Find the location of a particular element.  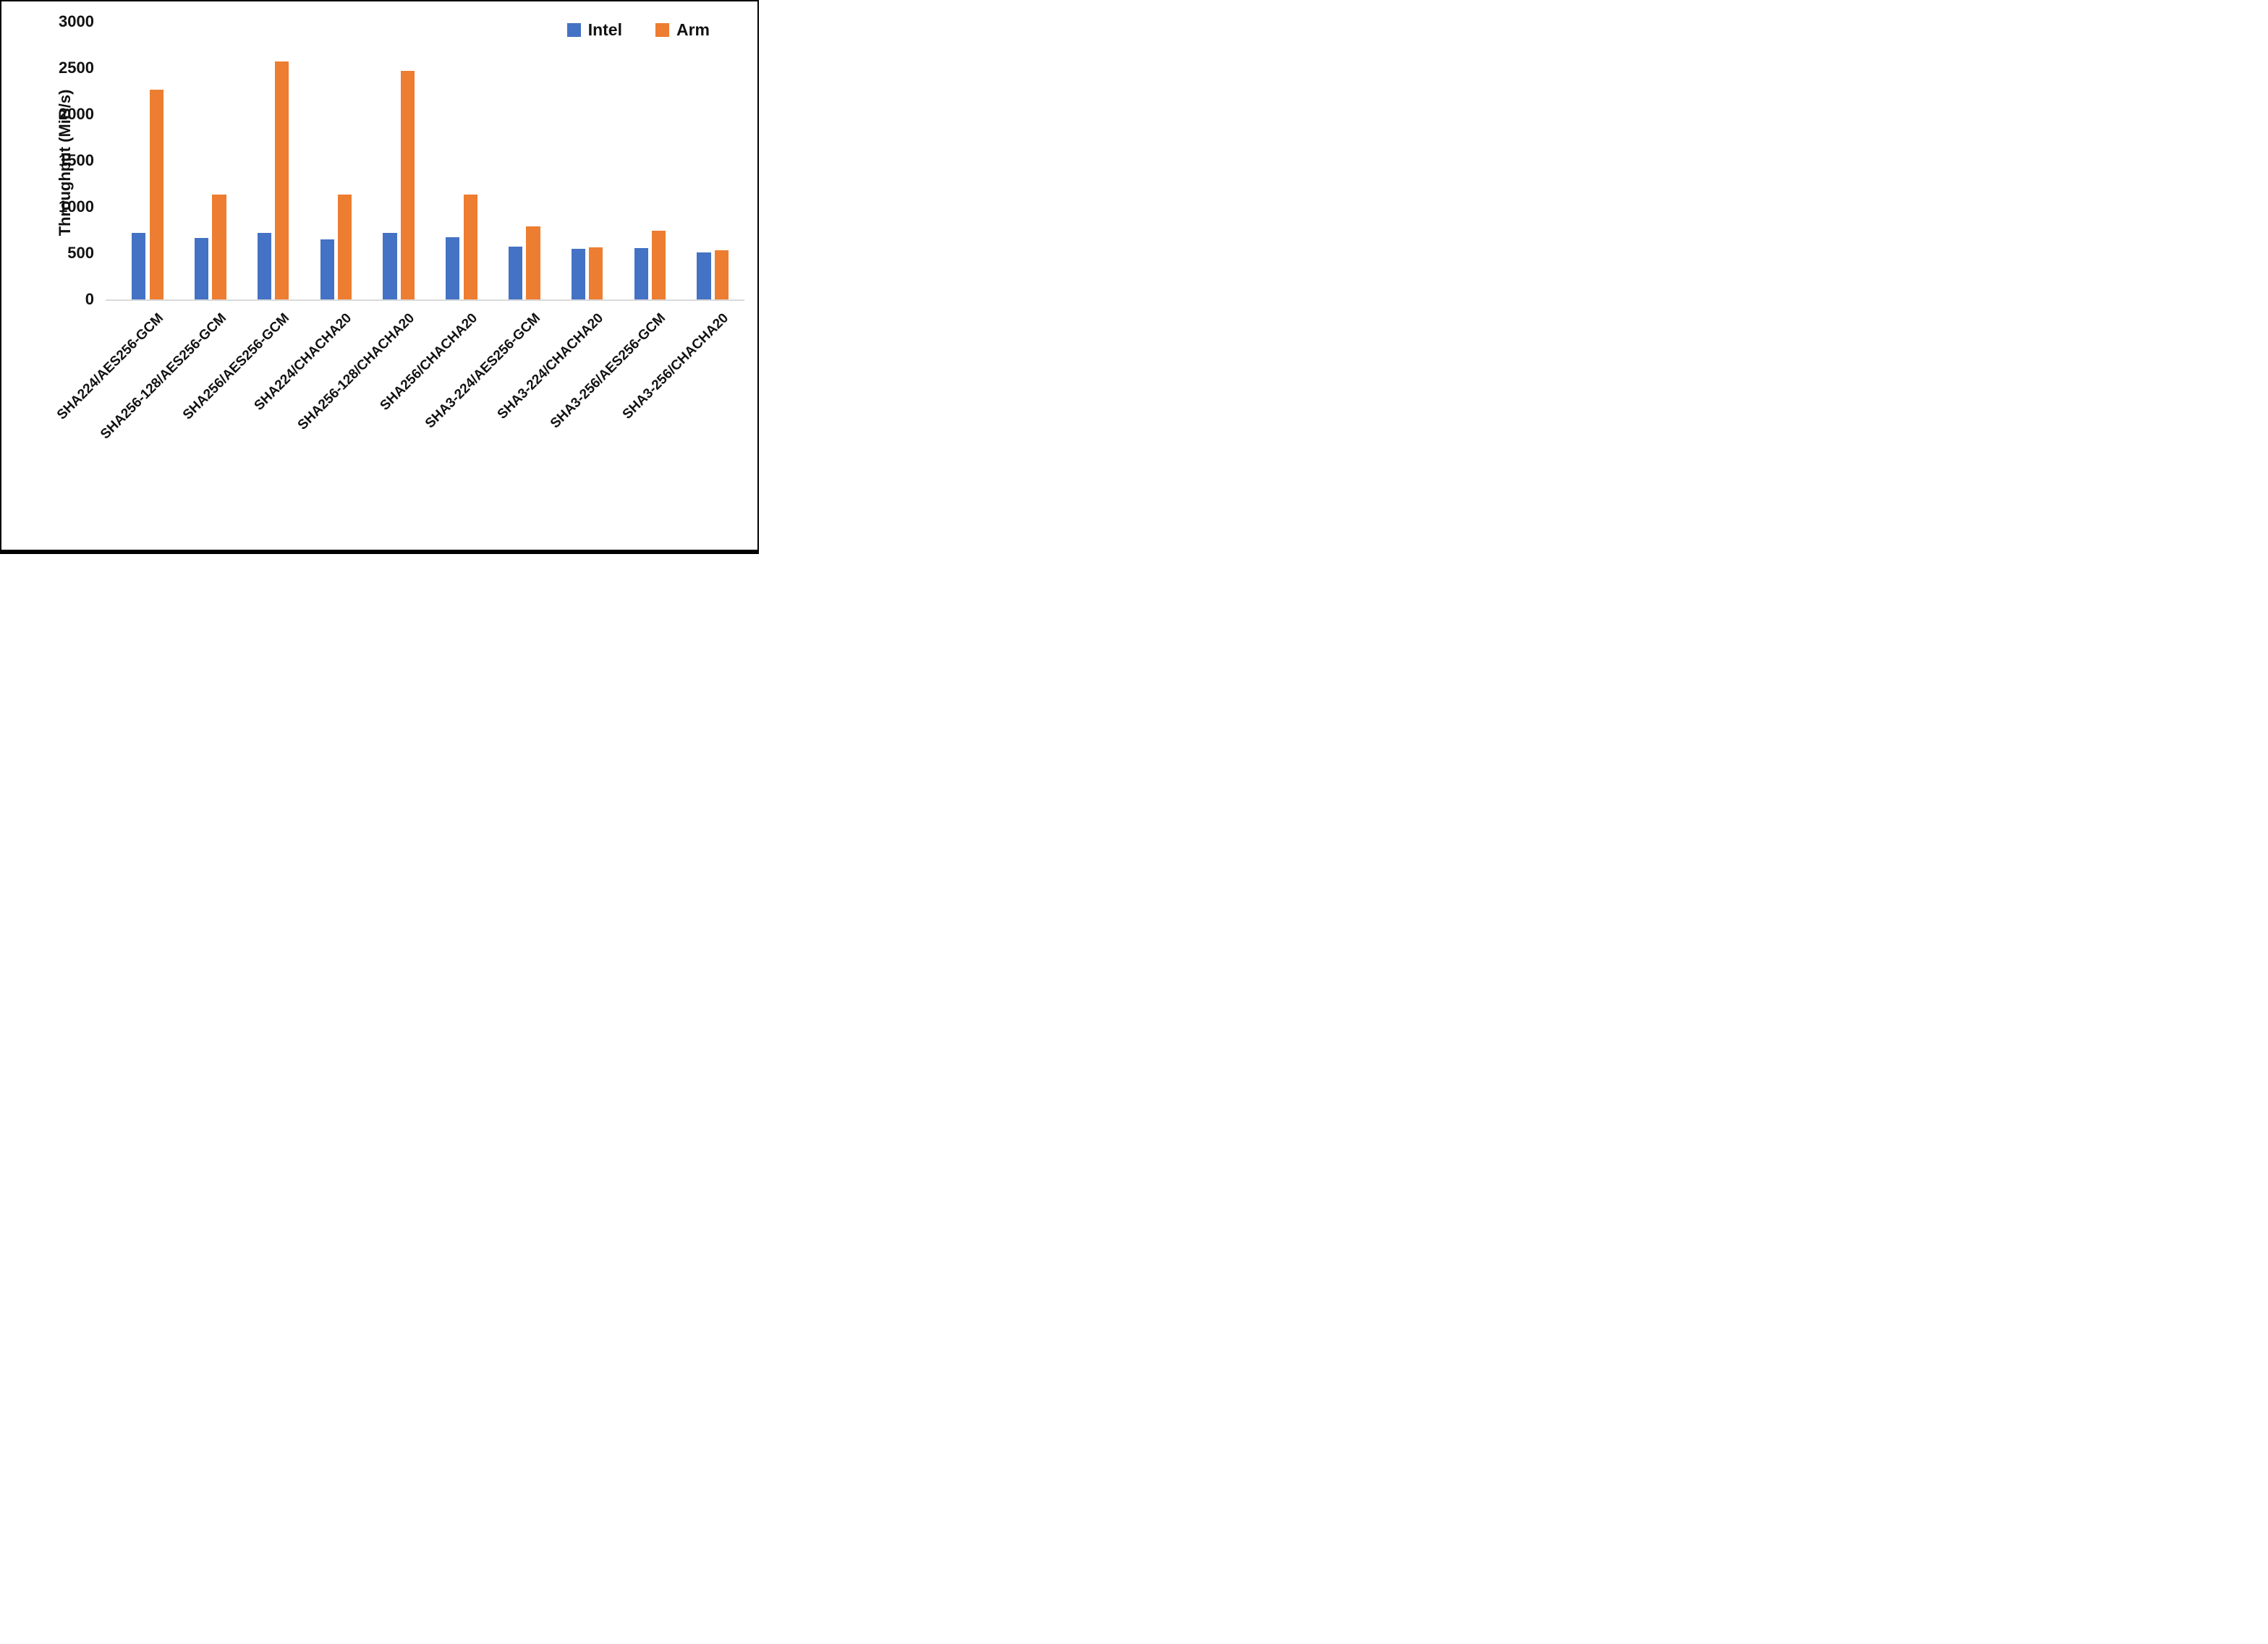

bar-intel-sha256-128/chacha20 is located at coordinates (390, 265).